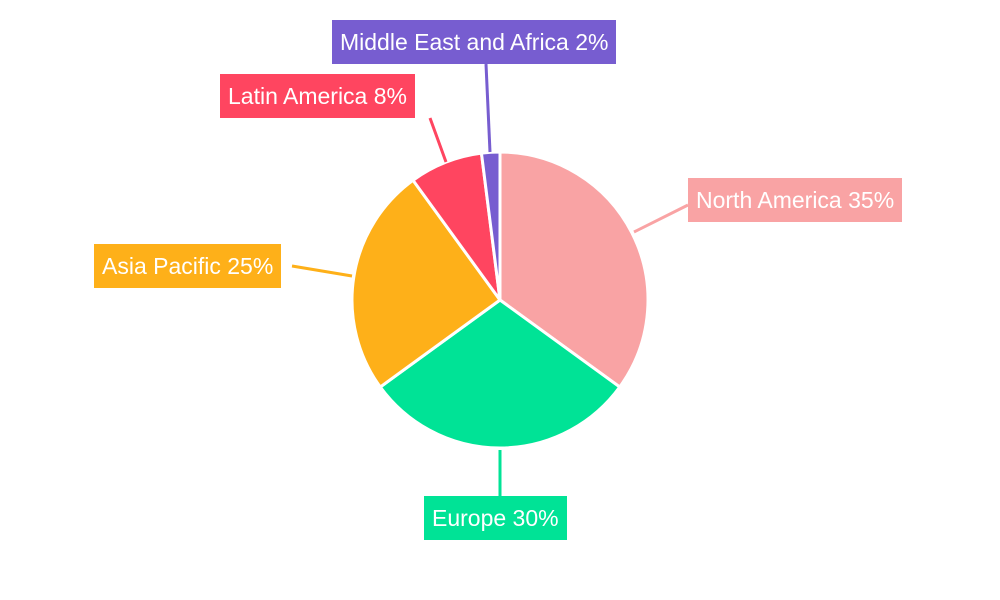  I want to click on leader-line-asia-pacific, so click(322, 271).